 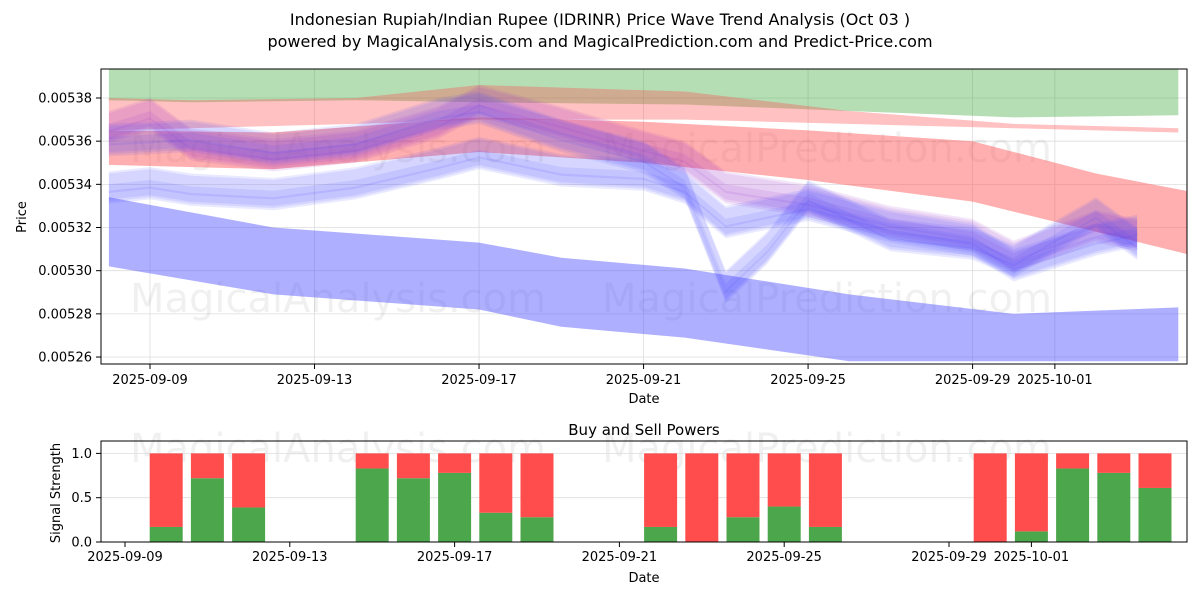 What do you see at coordinates (81, 543) in the screenshot?
I see `y-tick-label: 0.0` at bounding box center [81, 543].